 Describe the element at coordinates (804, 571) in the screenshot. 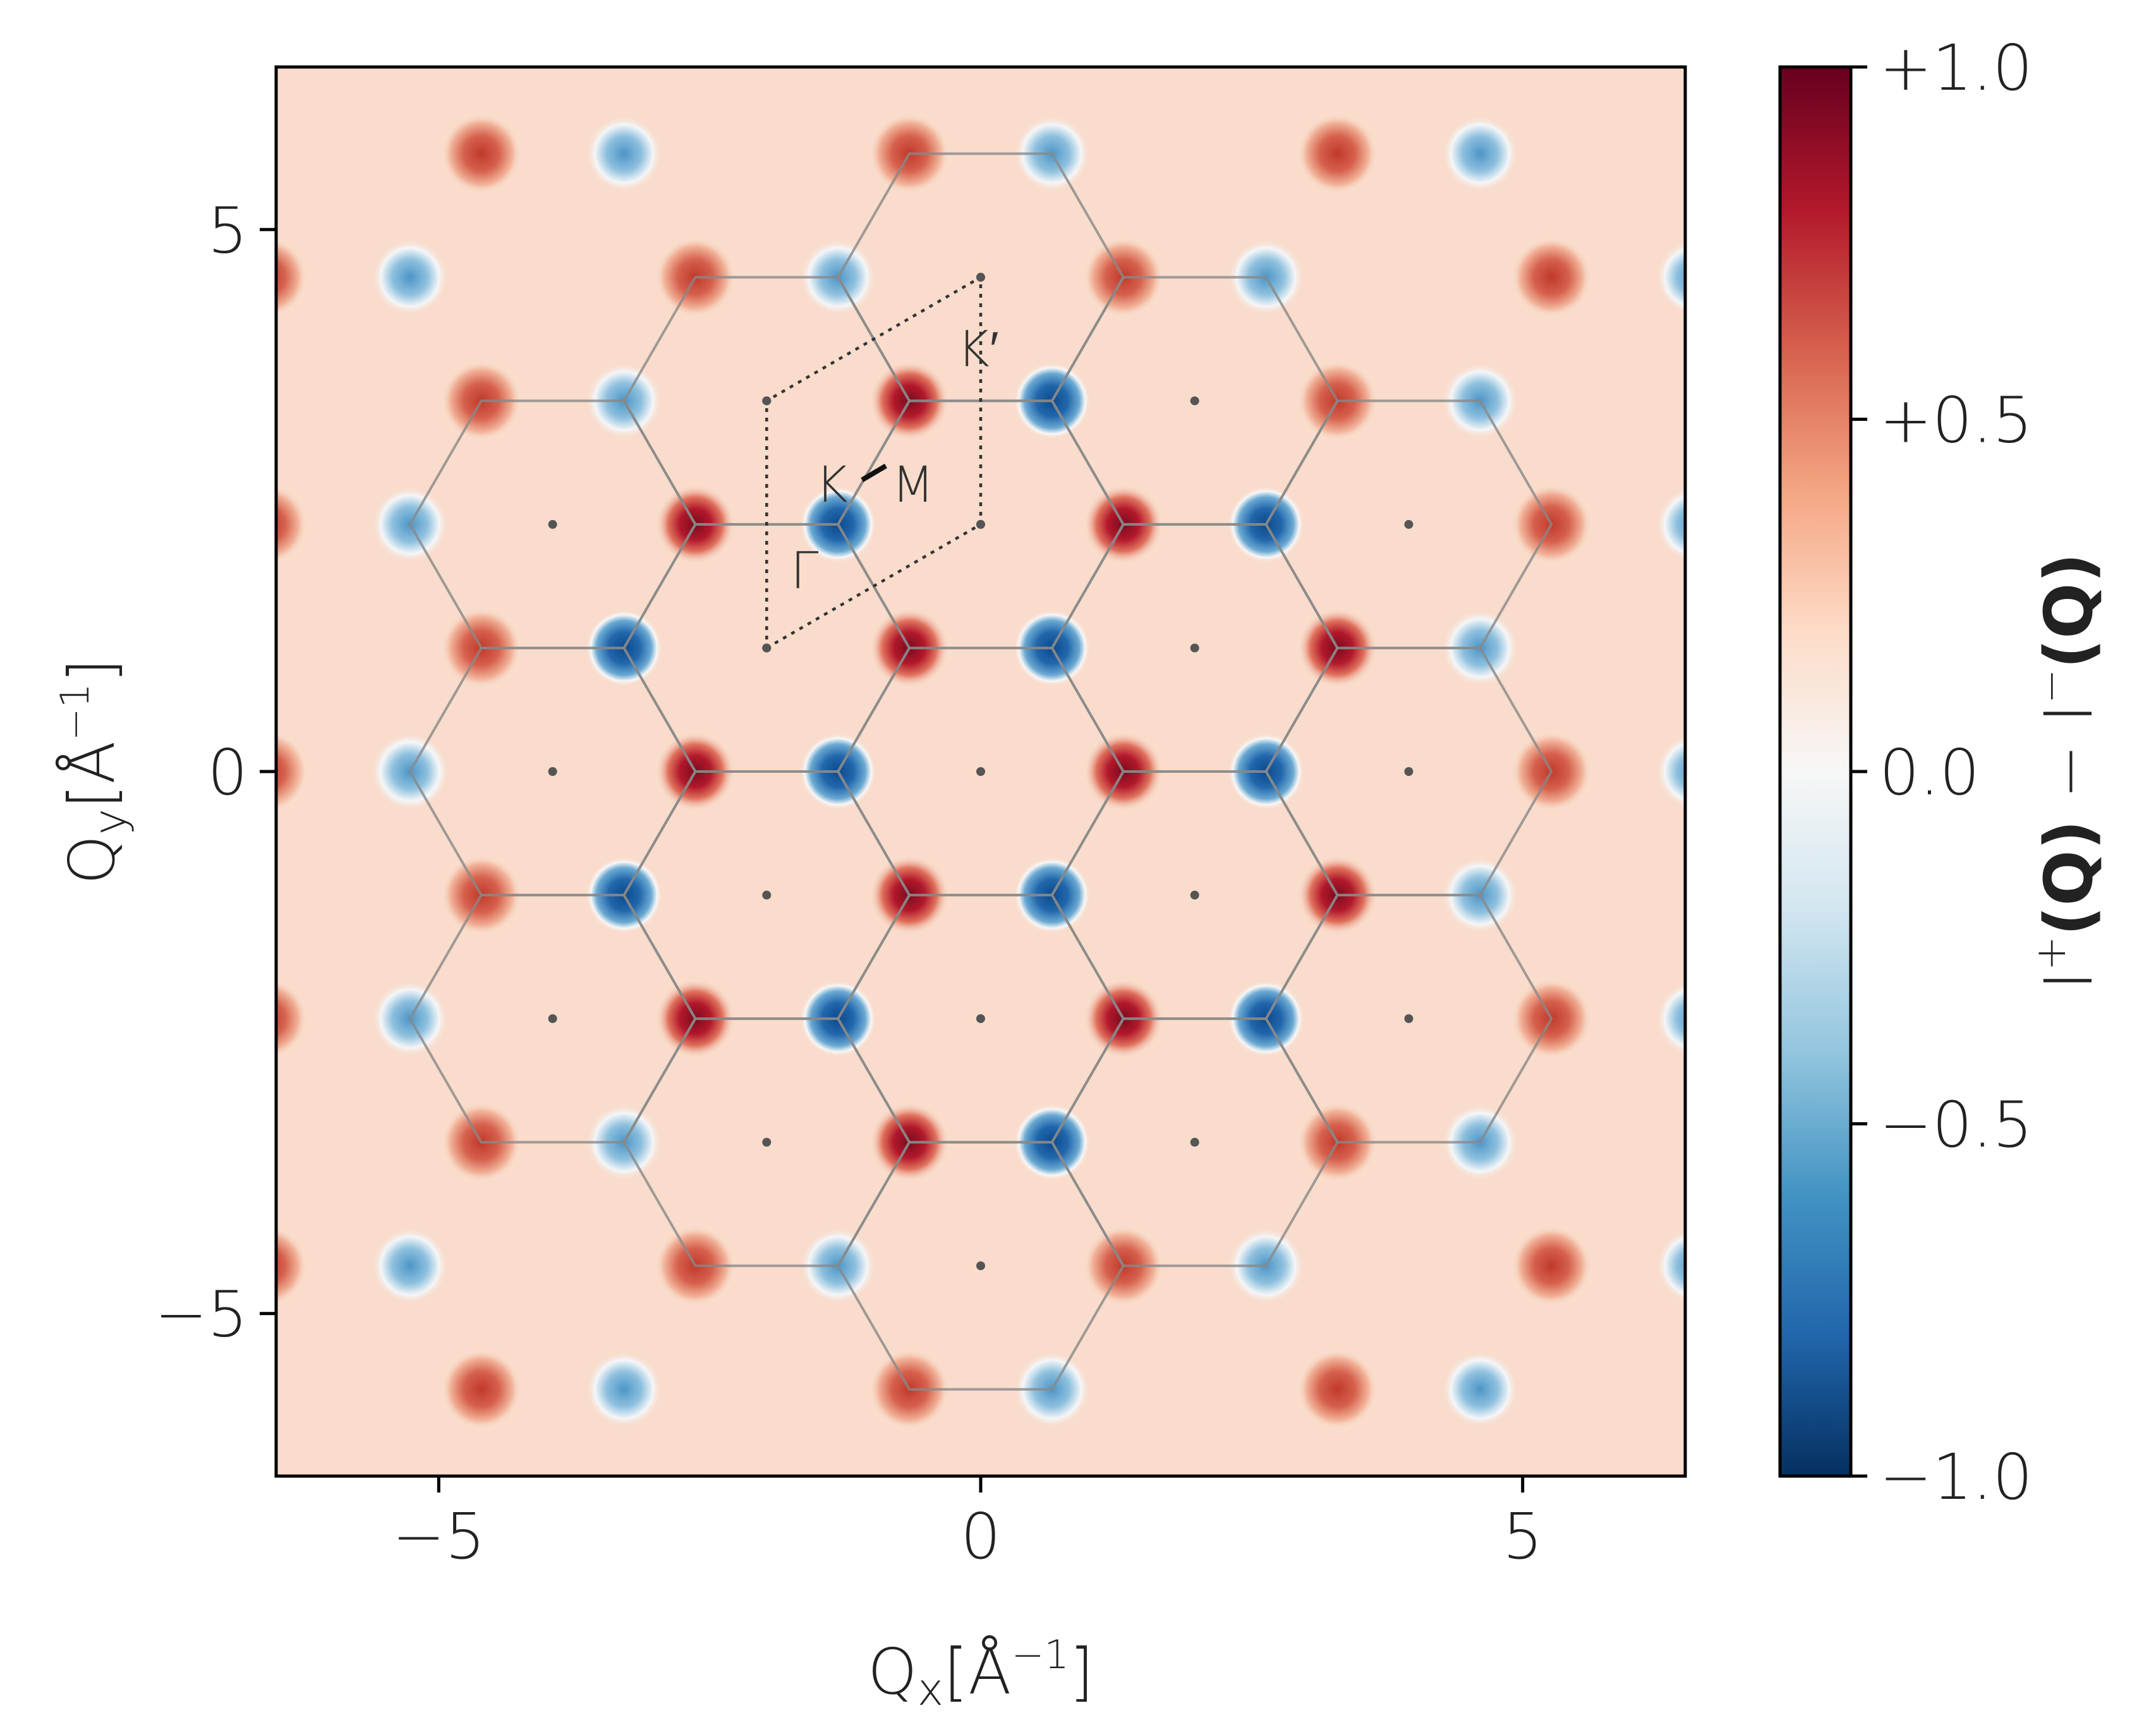

I see `gamma-label: Γ` at that location.